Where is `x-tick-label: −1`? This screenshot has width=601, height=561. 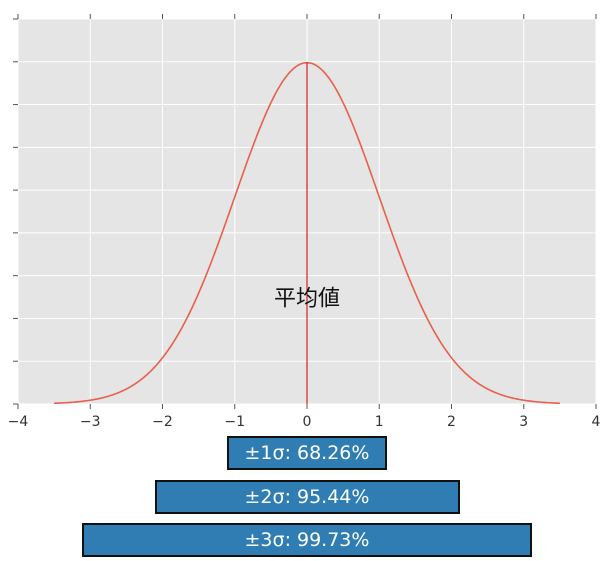 x-tick-label: −1 is located at coordinates (234, 422).